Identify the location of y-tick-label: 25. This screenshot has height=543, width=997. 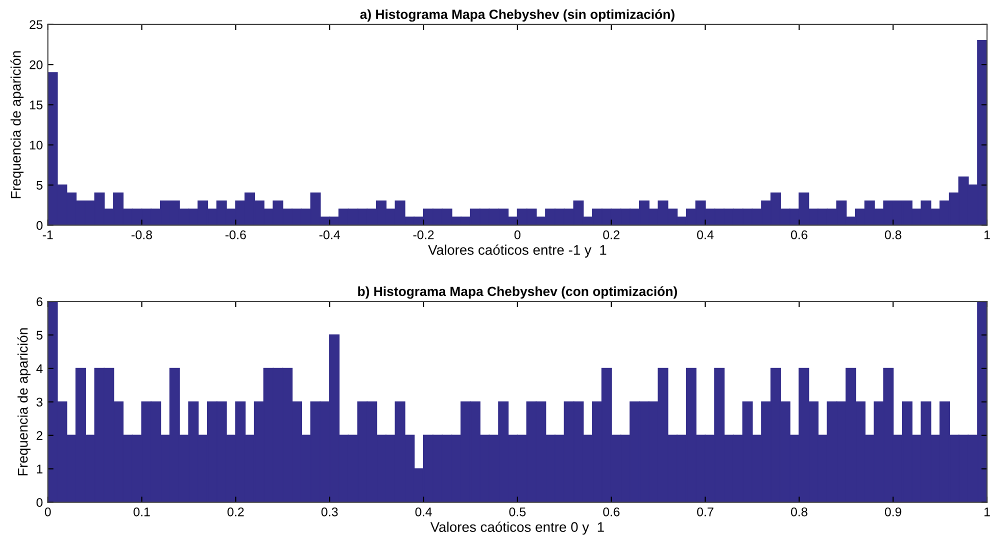
(36, 25).